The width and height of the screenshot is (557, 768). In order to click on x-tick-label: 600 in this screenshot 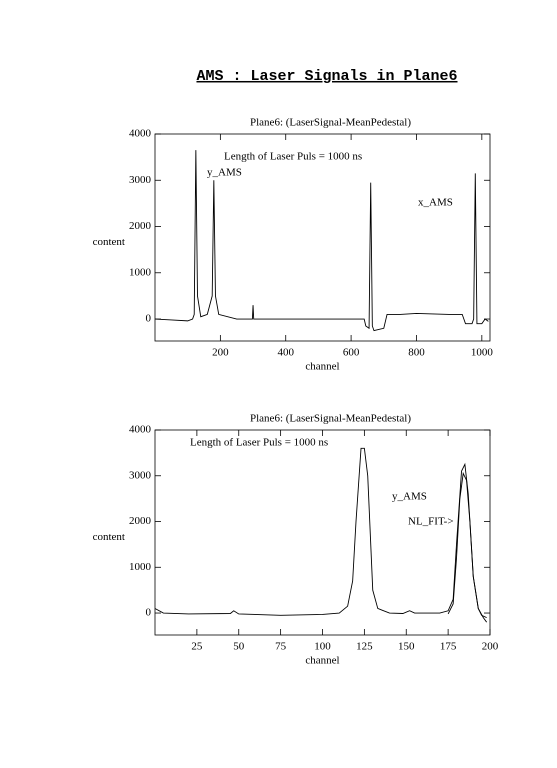, I will do `click(351, 353)`.